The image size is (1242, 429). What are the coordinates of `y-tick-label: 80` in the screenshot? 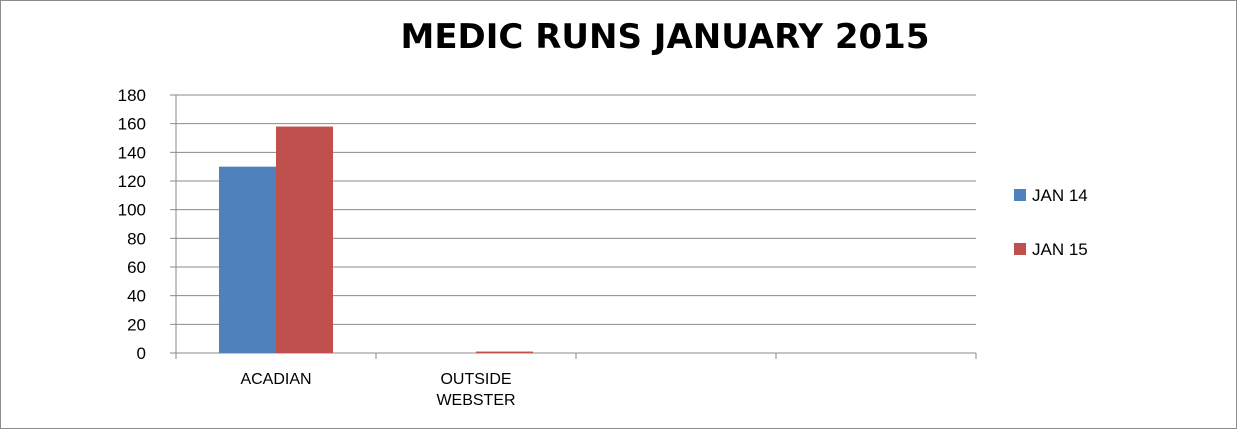 It's located at (136, 238).